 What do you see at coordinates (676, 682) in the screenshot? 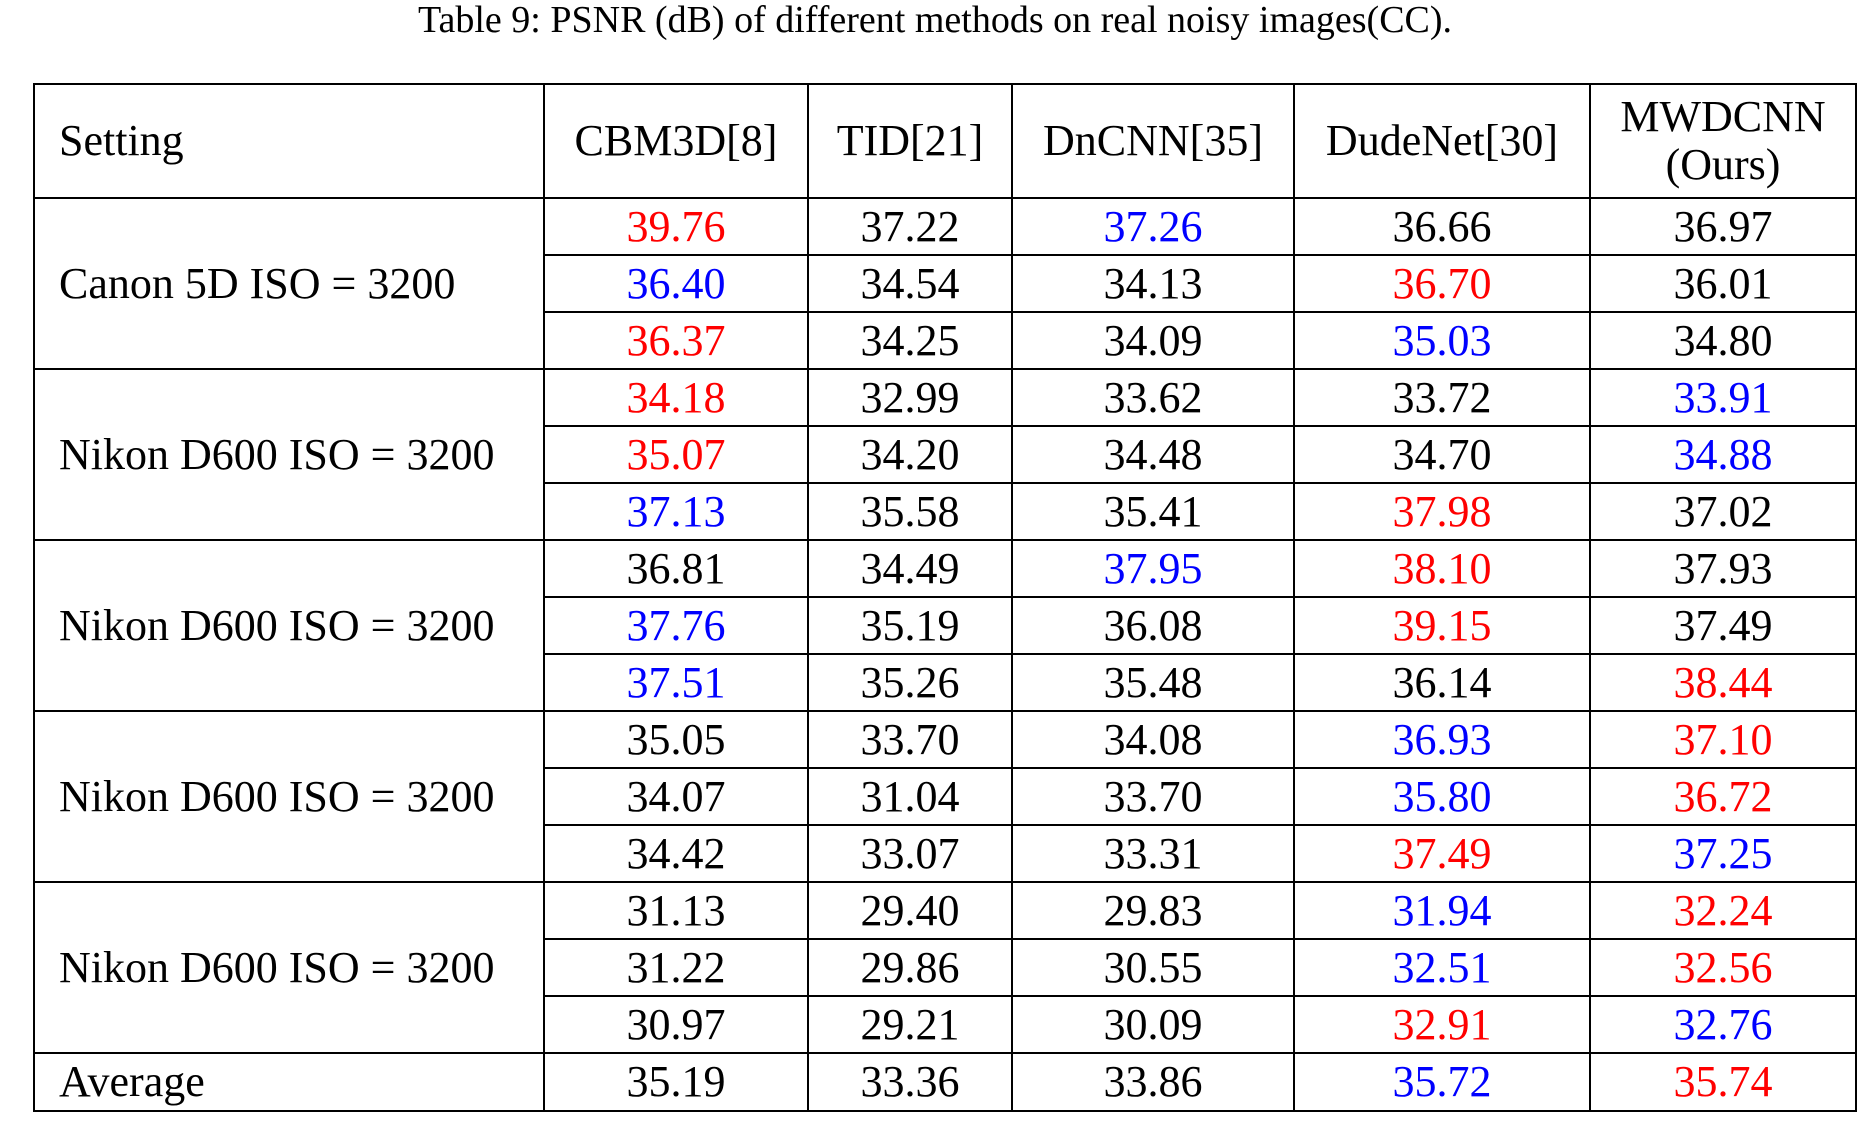
I see `value-cell: 37.51` at bounding box center [676, 682].